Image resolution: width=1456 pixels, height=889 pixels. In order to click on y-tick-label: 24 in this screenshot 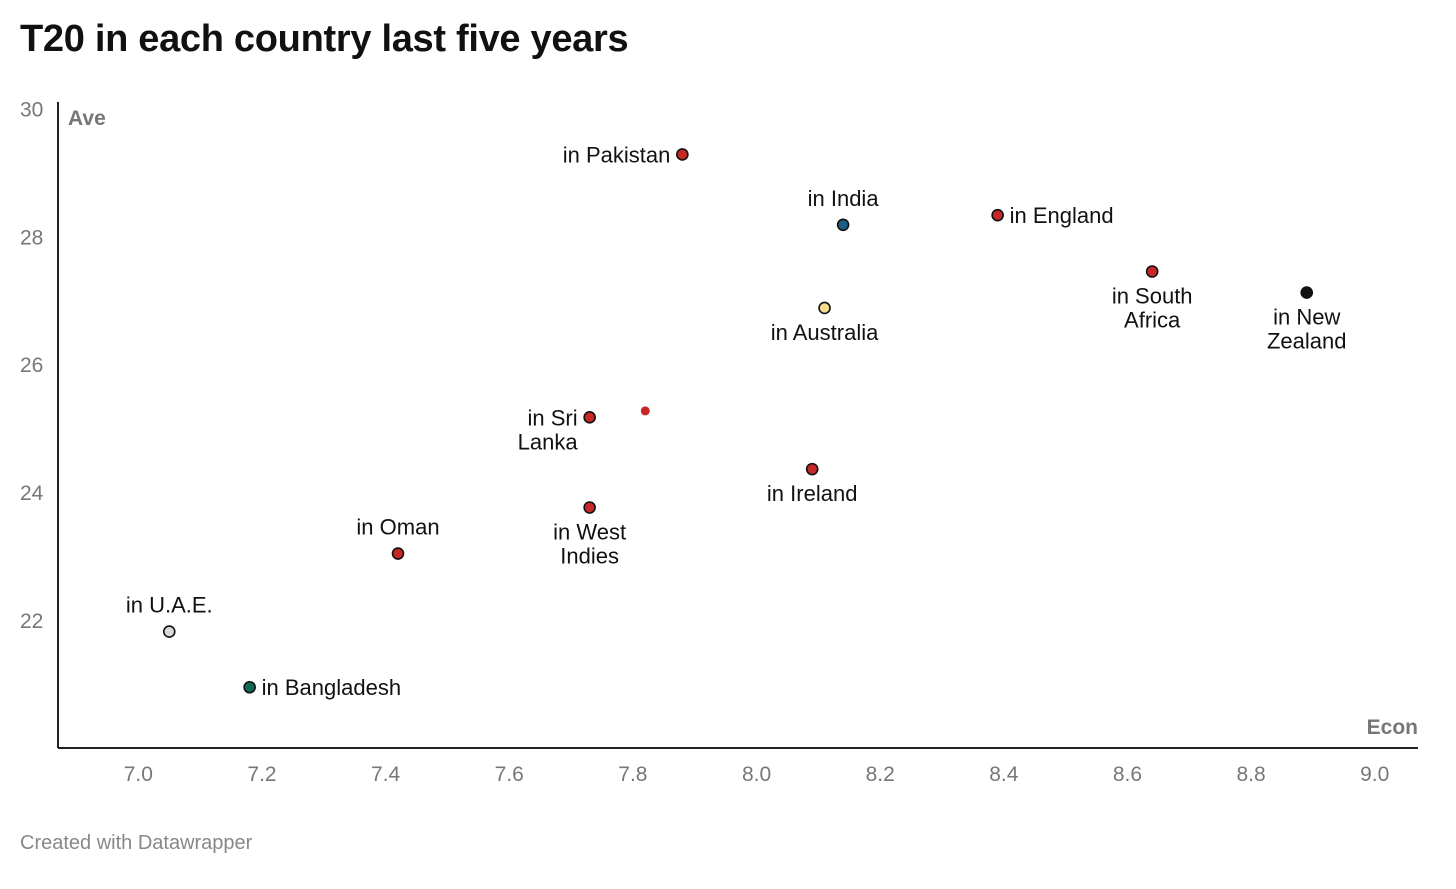, I will do `click(32, 493)`.